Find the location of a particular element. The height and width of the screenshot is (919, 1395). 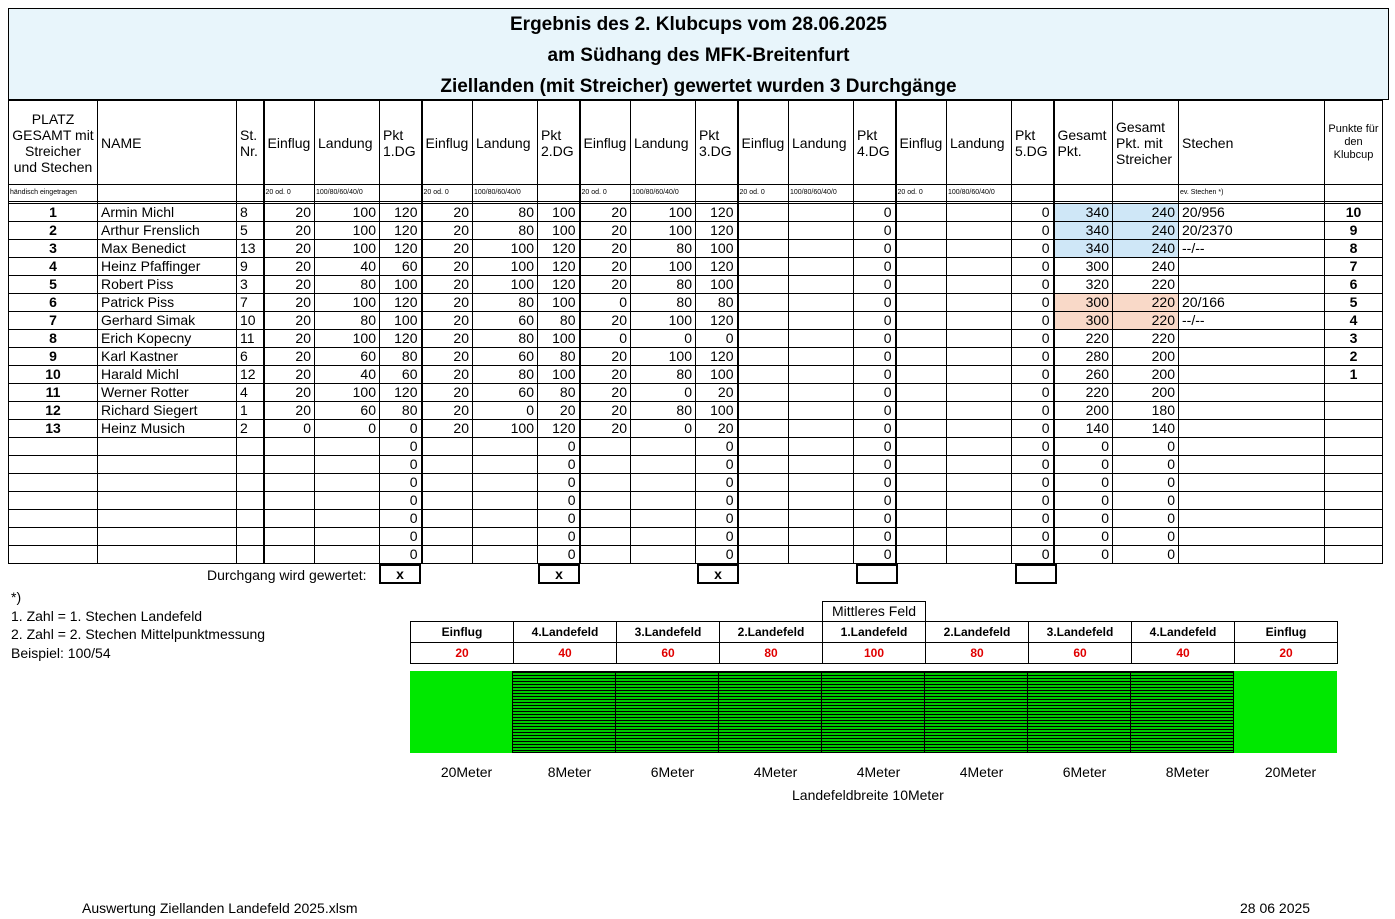

table-cell: 300 is located at coordinates (1082, 266).